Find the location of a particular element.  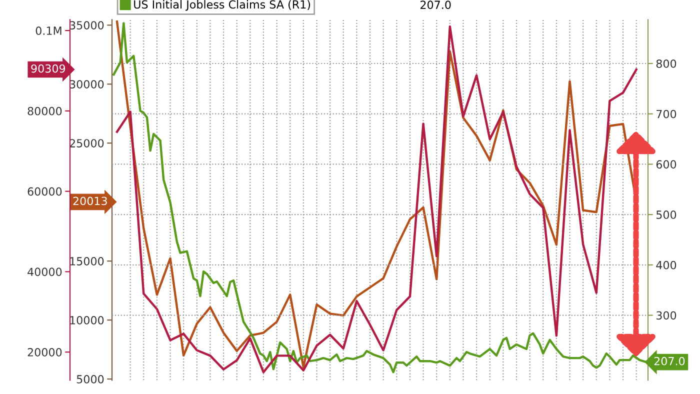

y2-tick-label: 700 is located at coordinates (666, 114).